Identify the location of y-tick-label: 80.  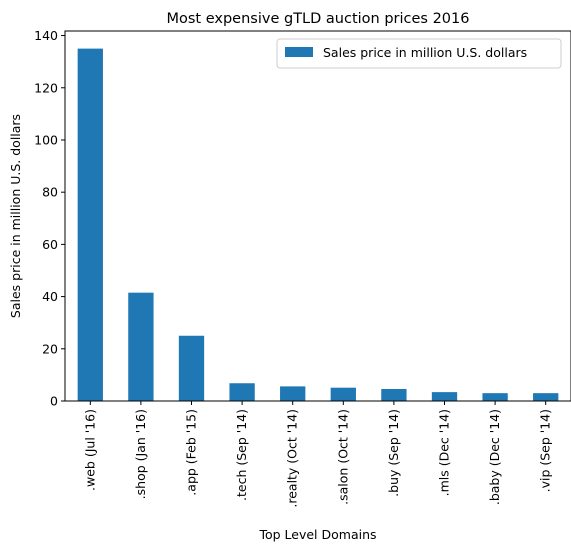
(50, 192).